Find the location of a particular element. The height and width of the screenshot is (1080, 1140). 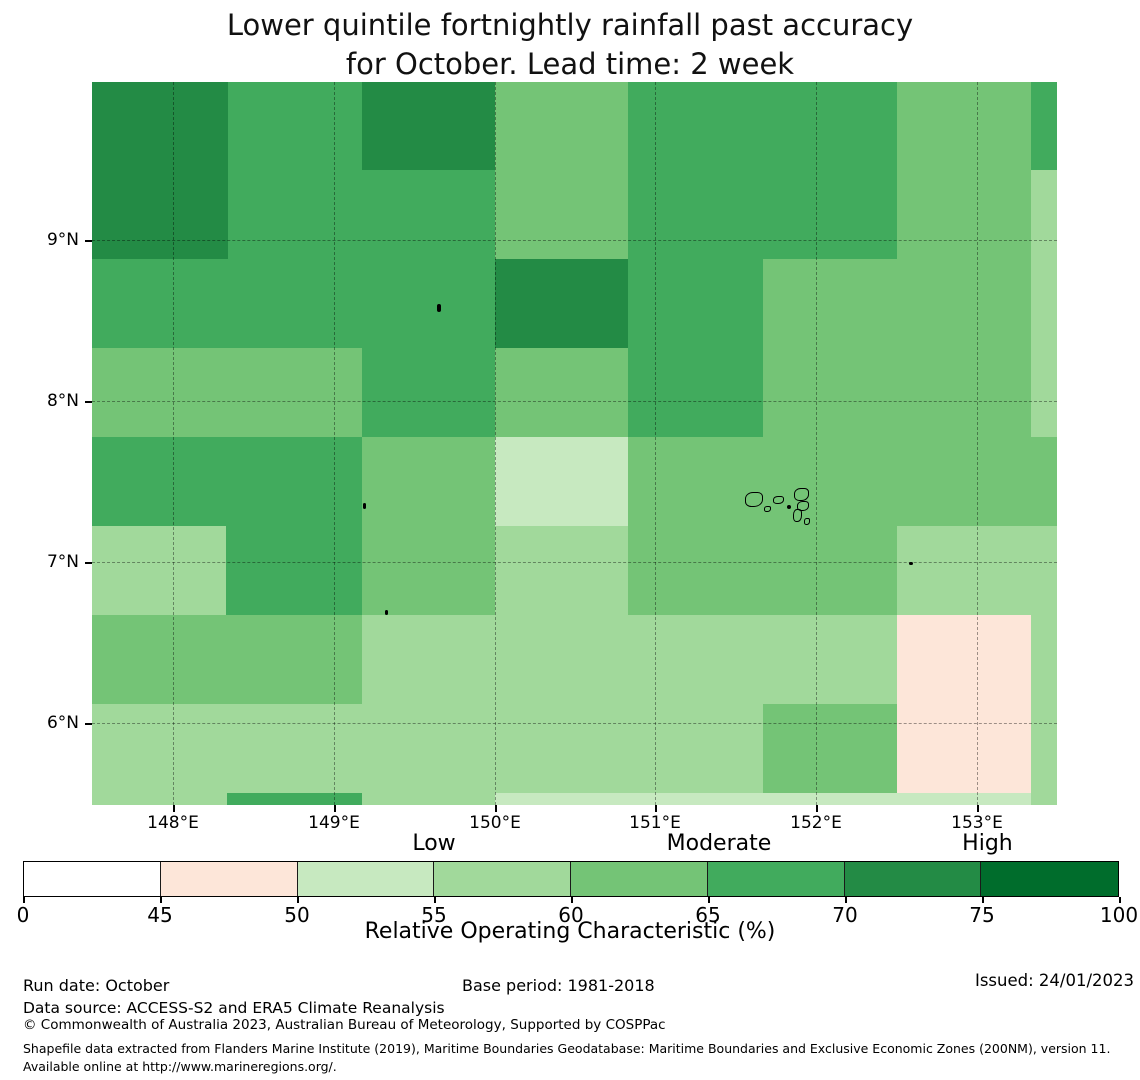

parallel-gridline is located at coordinates (574, 240).